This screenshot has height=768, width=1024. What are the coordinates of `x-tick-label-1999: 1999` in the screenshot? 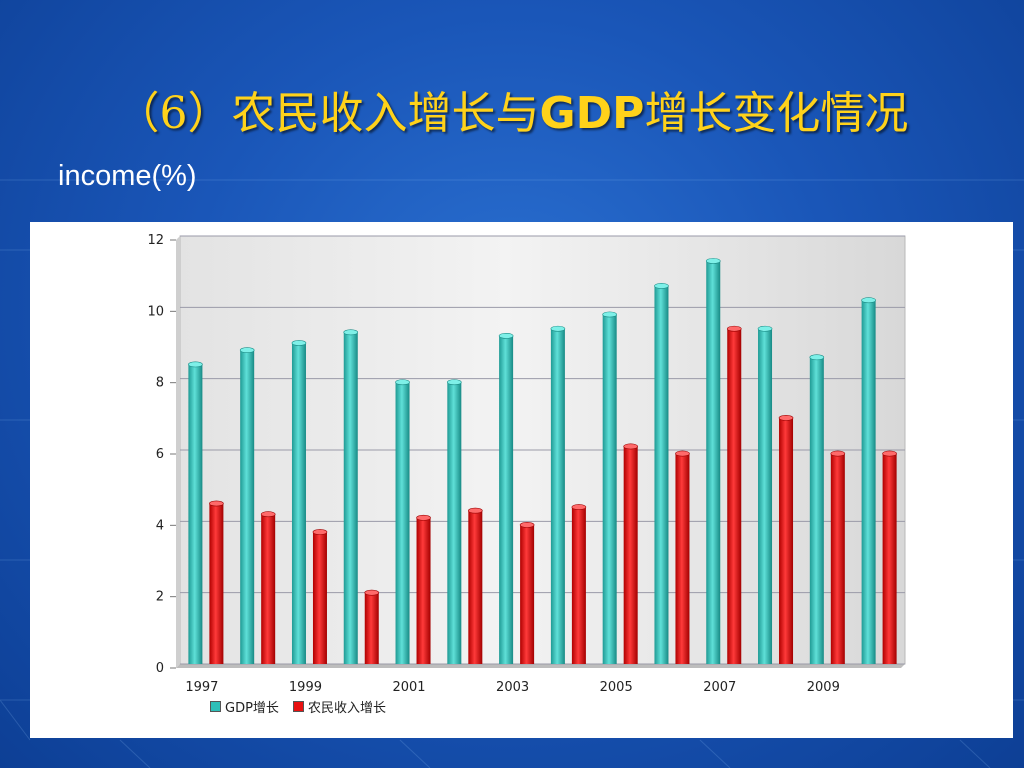 It's located at (305, 687).